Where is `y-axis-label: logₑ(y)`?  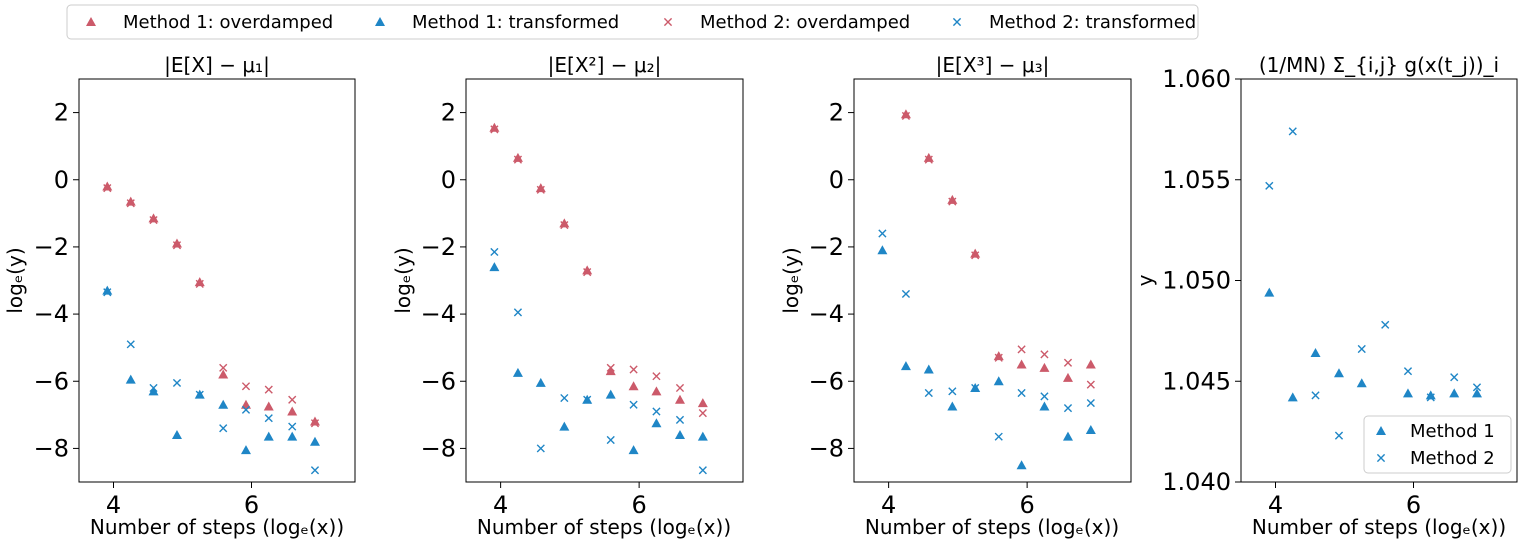 y-axis-label: logₑ(y) is located at coordinates (15, 280).